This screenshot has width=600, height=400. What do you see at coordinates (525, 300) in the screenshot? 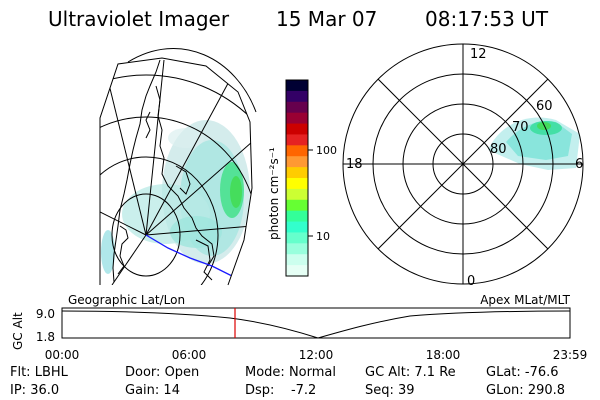
I see `timeline-right-title: Apex MLat/MLT` at bounding box center [525, 300].